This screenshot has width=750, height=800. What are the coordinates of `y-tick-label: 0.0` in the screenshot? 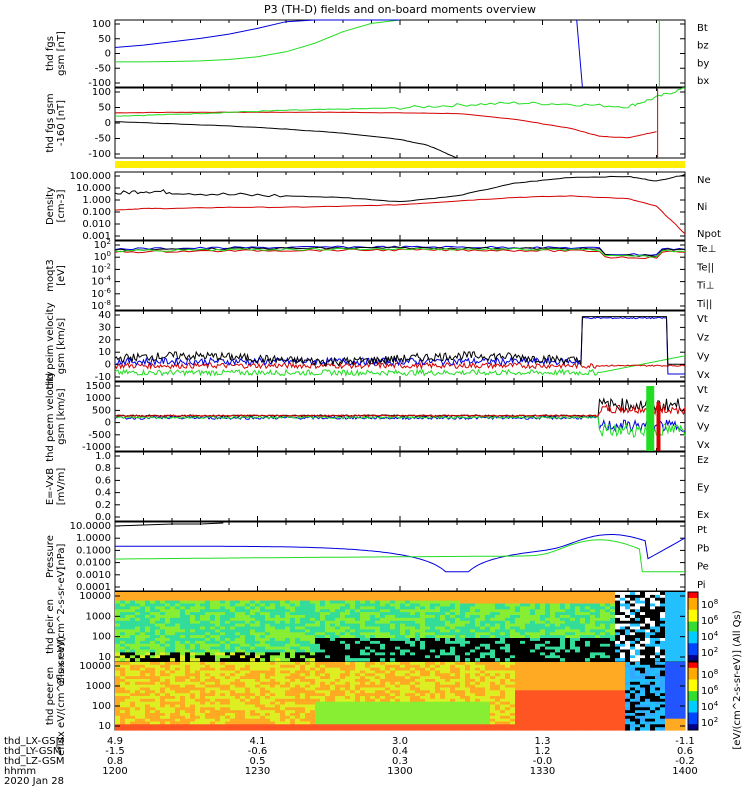 It's located at (103, 517).